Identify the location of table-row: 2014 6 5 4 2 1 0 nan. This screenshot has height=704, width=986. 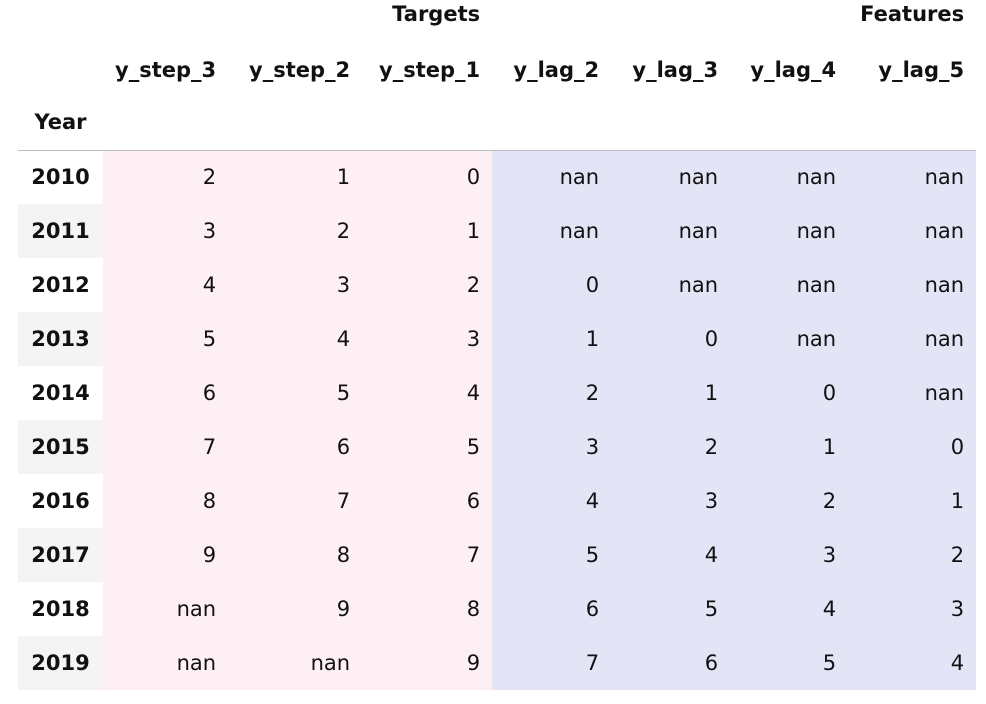
(497, 393).